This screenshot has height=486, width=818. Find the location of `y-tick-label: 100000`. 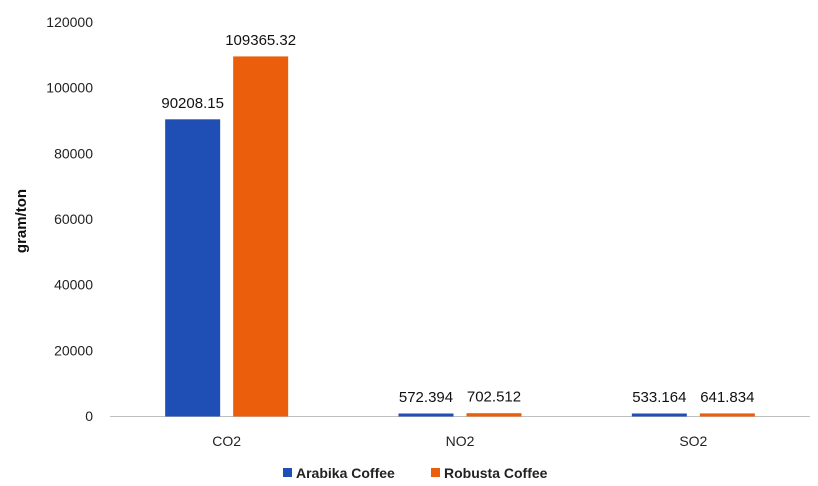

y-tick-label: 100000 is located at coordinates (69, 88).